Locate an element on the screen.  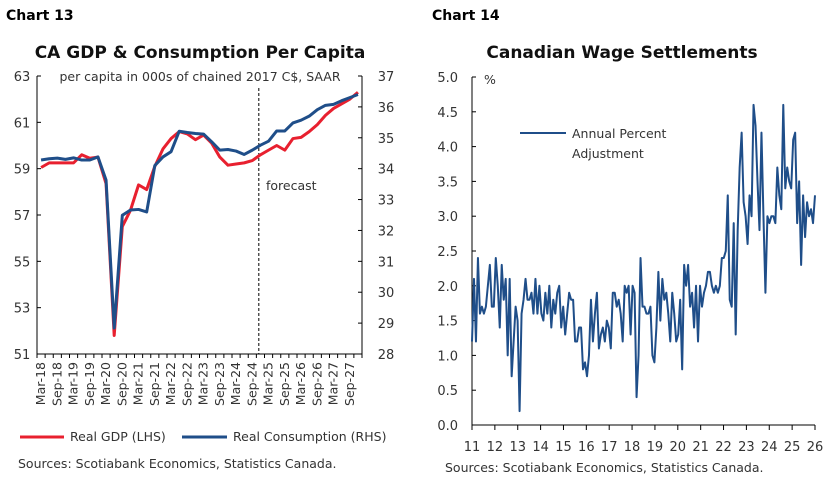
x-tick-label: 20 is located at coordinates (678, 447).